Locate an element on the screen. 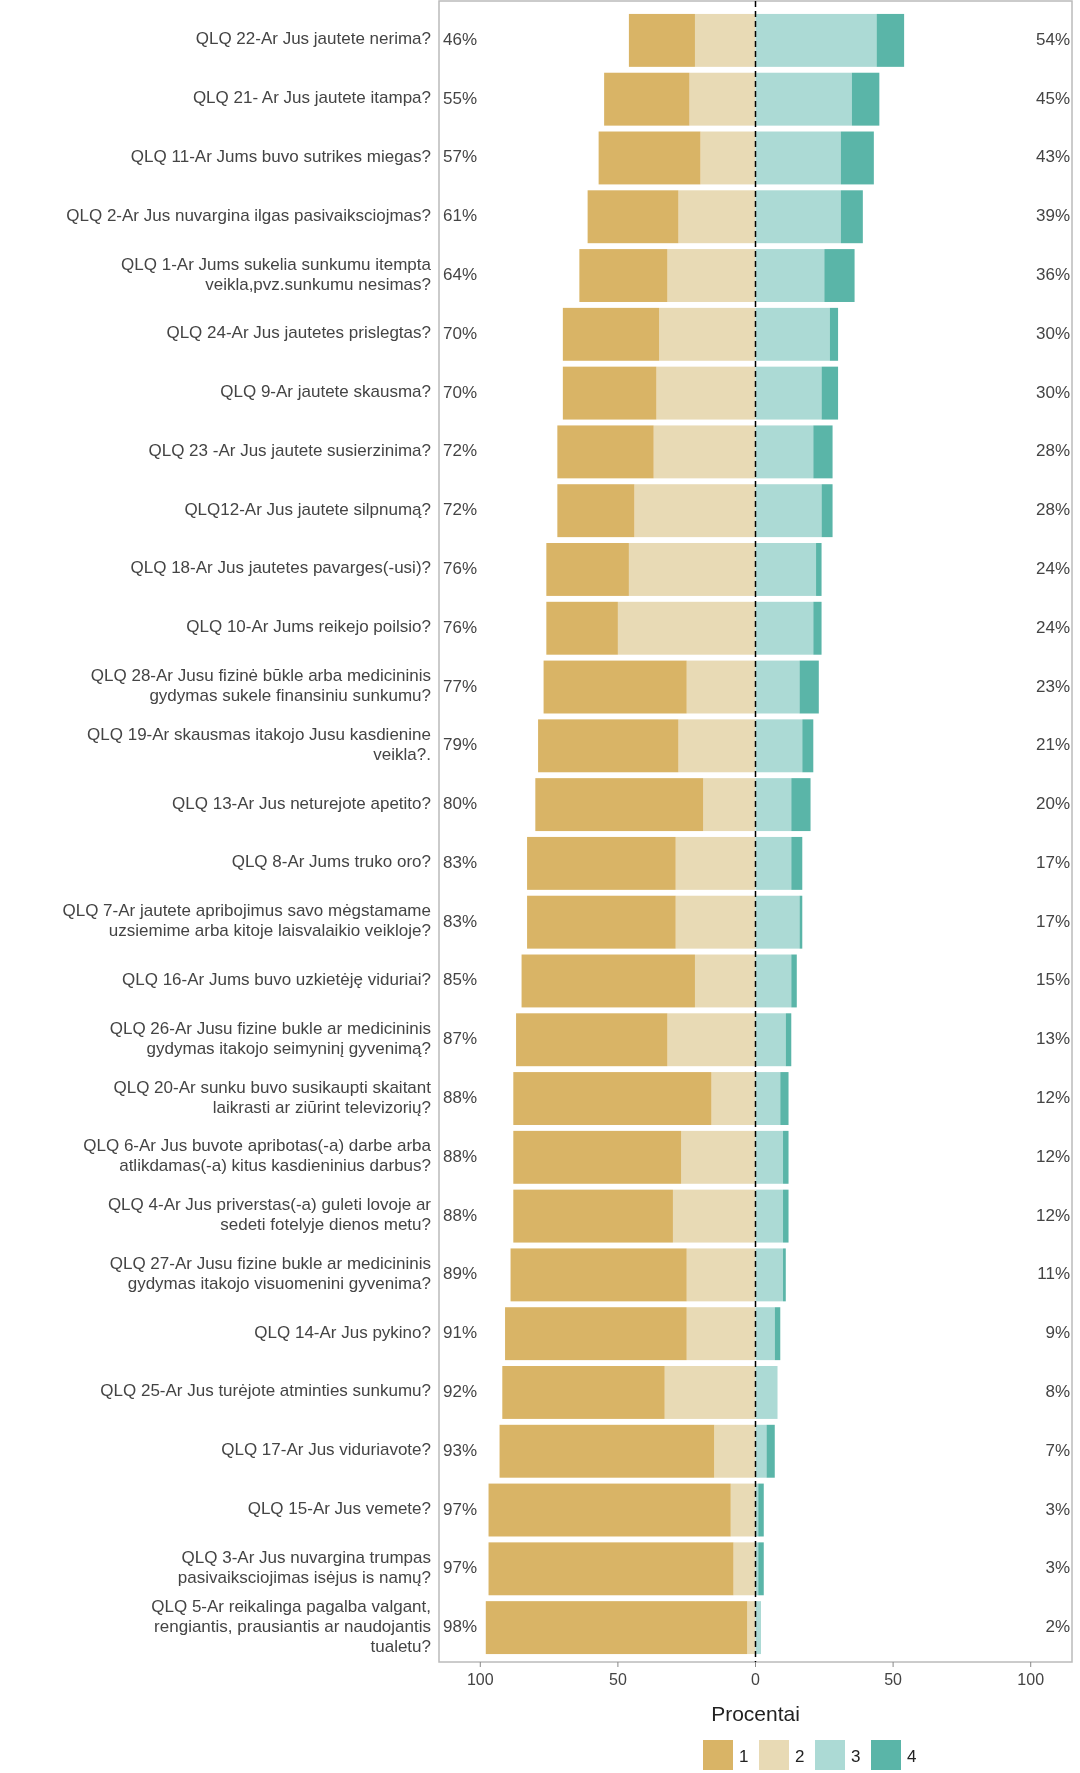  y-tick-label: QLQ 9-Ar jautete skausma? is located at coordinates (325, 392).